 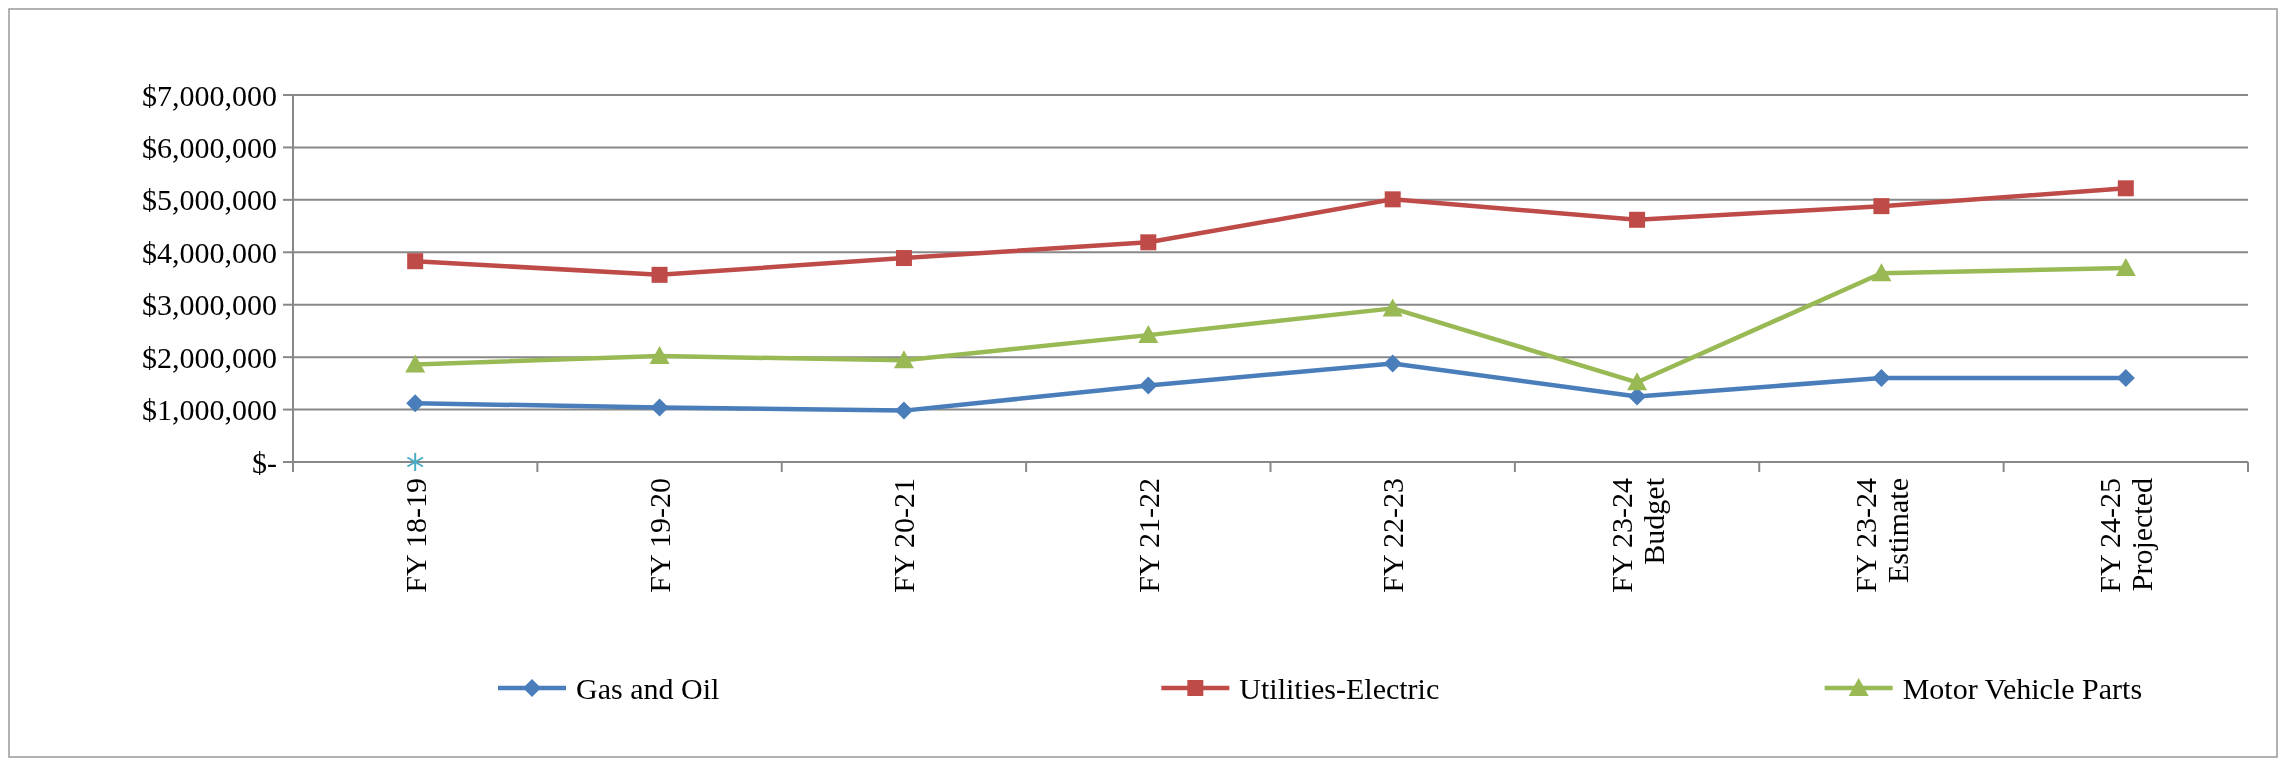 I want to click on x-tick-label: FY 20-21, so click(x=904, y=535).